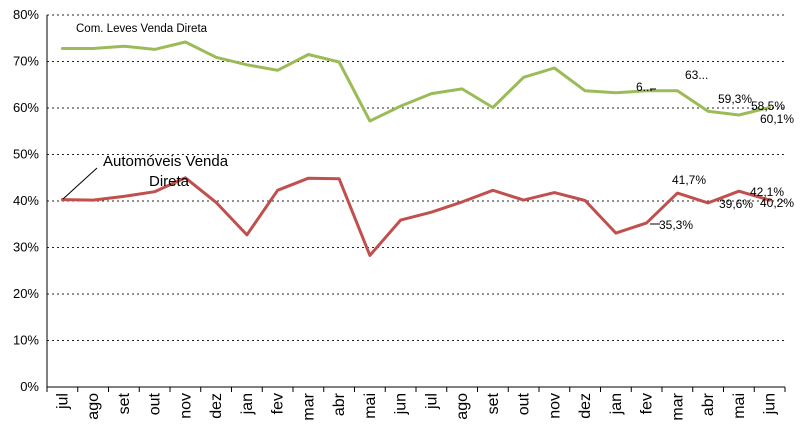  I want to click on automoveis-leader-line, so click(80, 183).